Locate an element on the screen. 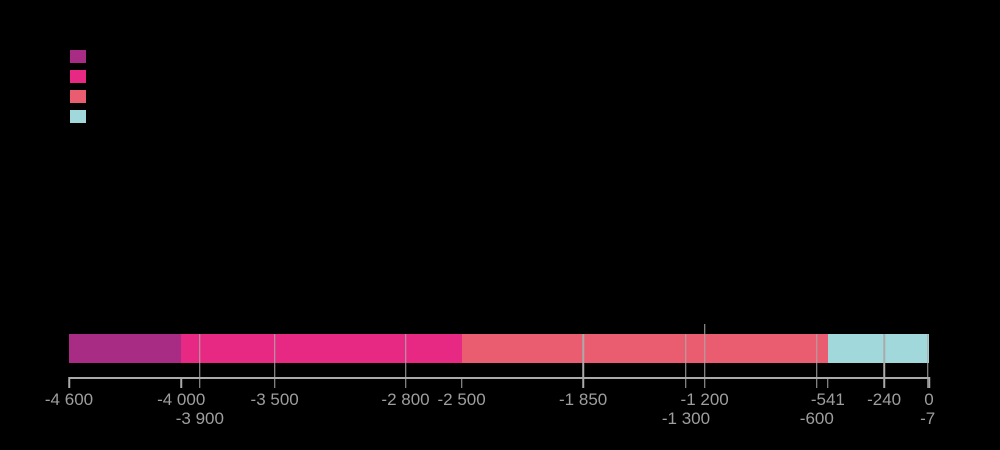 This screenshot has width=1000, height=450. tick-label: -3 900 is located at coordinates (199, 418).